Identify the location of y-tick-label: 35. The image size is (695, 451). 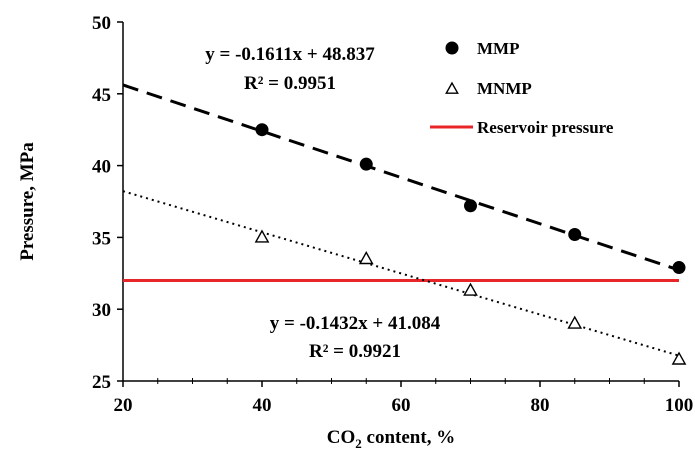
(101, 238).